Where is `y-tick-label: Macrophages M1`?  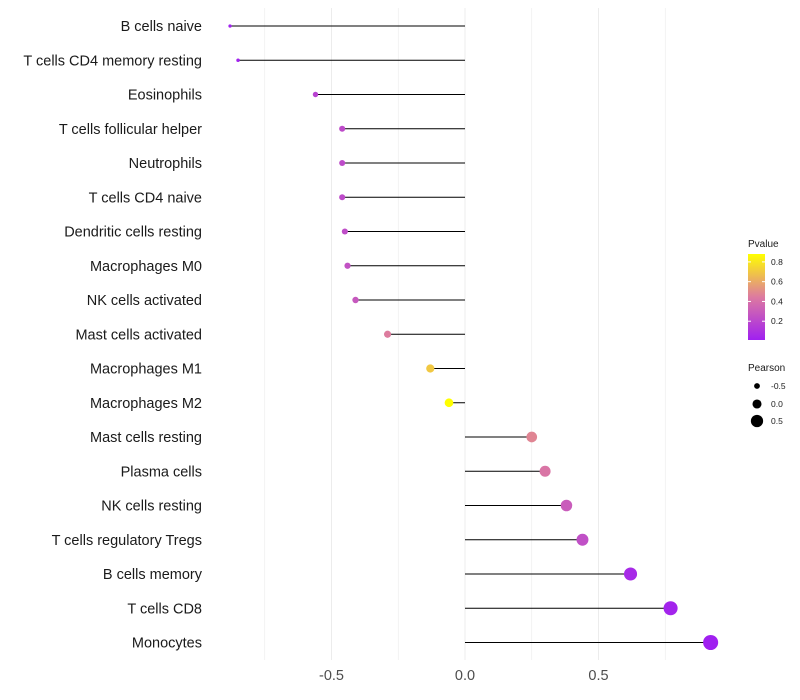 y-tick-label: Macrophages M1 is located at coordinates (146, 370).